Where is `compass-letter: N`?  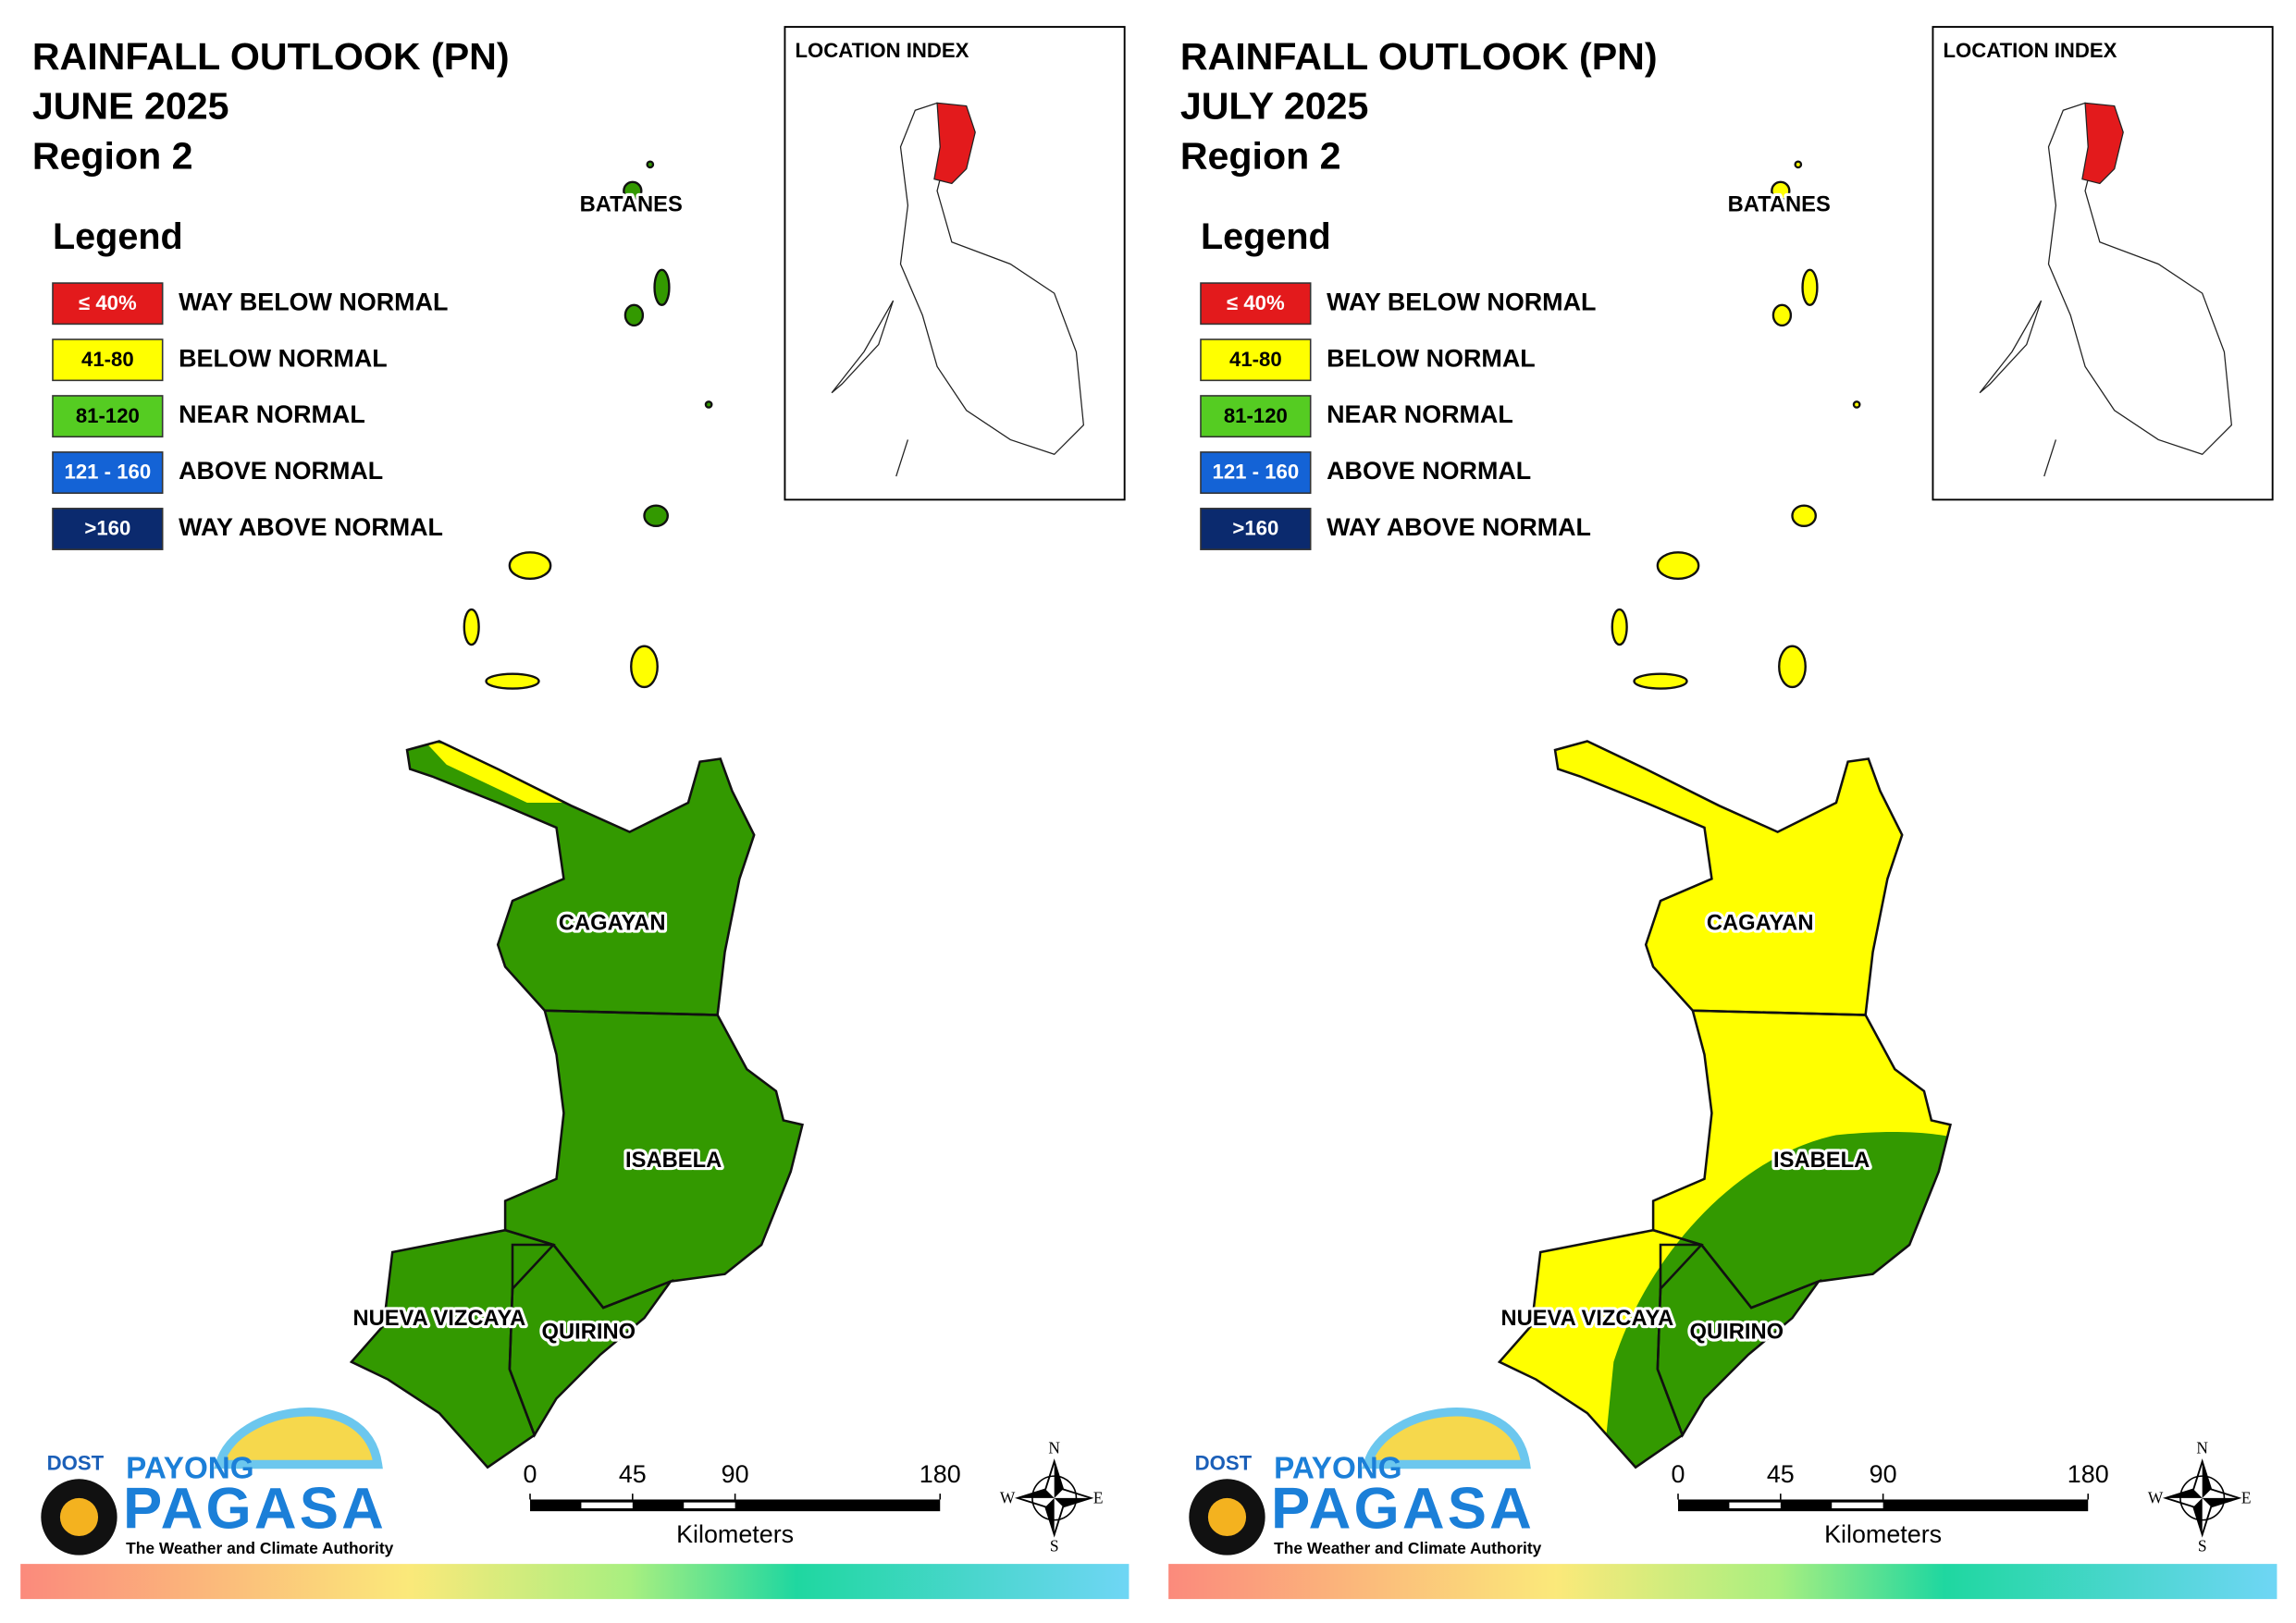 compass-letter: N is located at coordinates (1054, 1448).